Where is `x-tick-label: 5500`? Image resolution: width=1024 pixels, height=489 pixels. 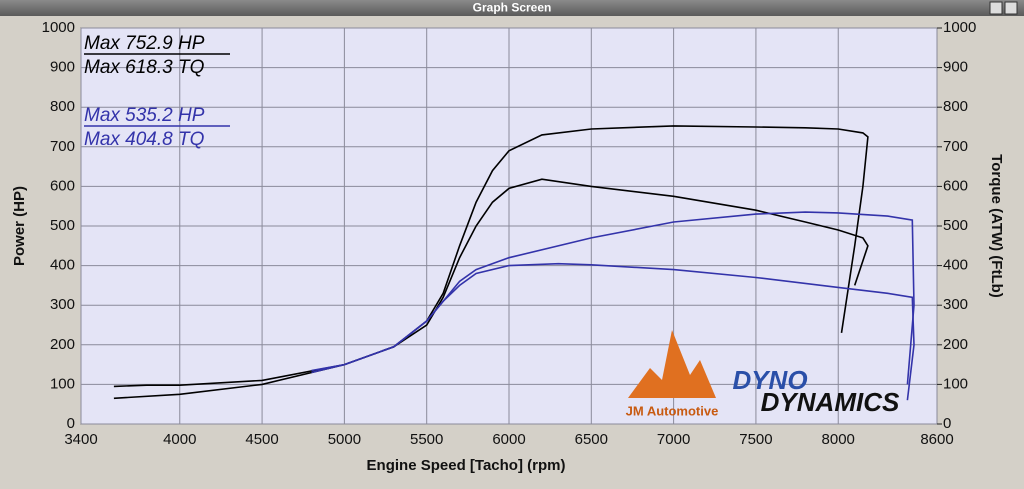
x-tick-label: 5500 is located at coordinates (426, 439).